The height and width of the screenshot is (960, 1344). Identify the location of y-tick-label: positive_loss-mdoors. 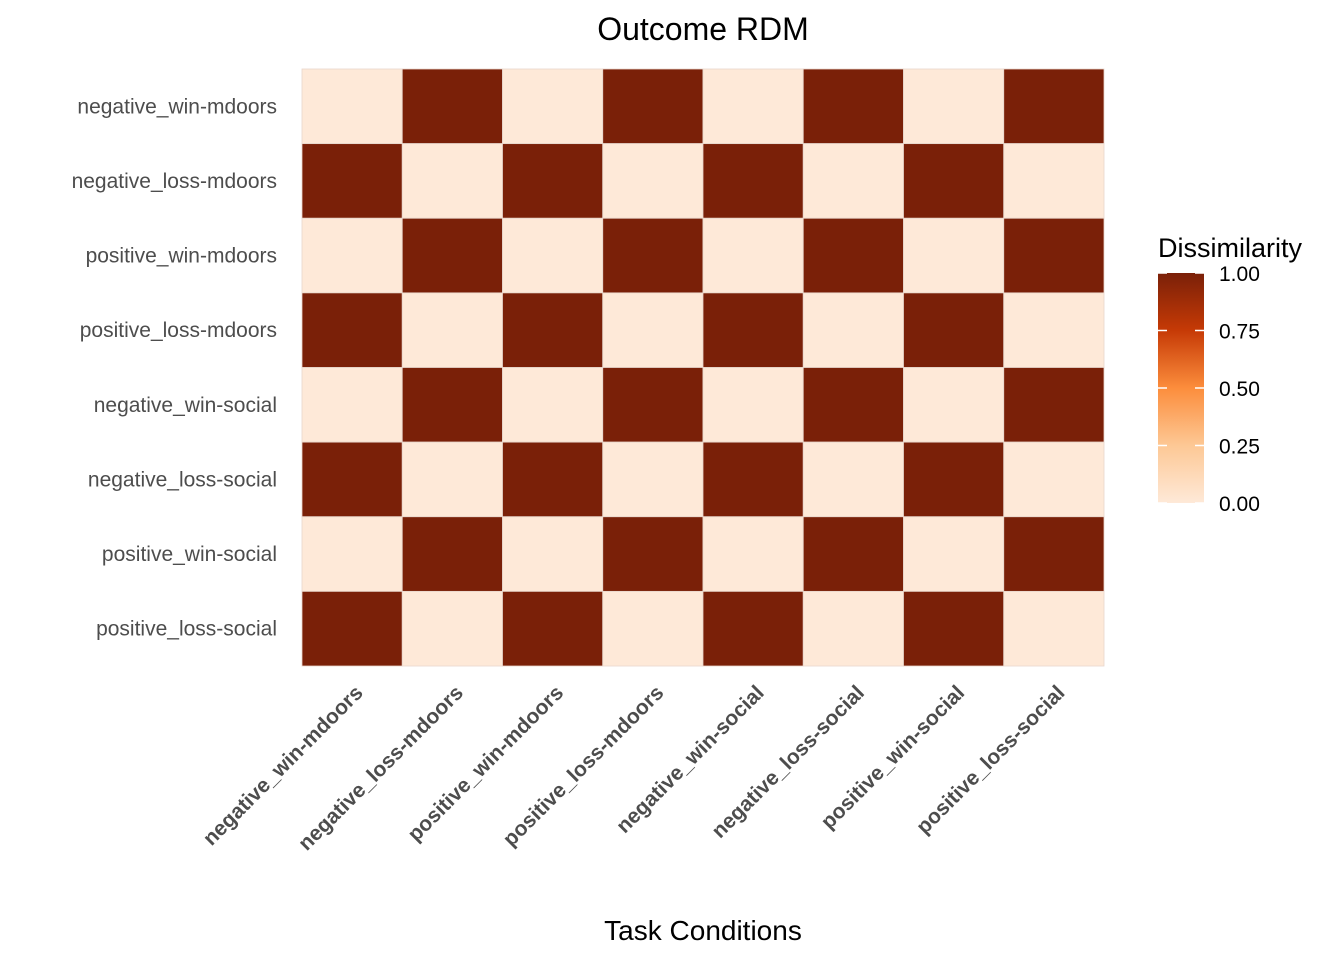
(178, 330).